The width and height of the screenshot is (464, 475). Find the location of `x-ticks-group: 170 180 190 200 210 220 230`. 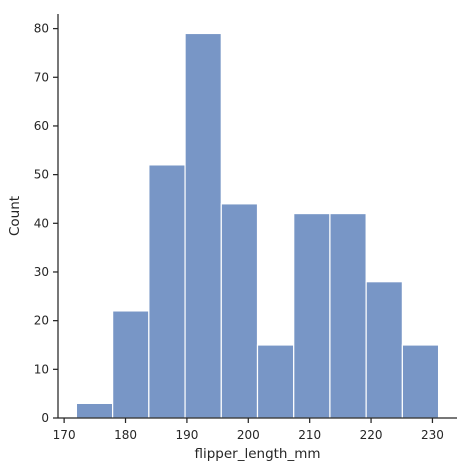

x-ticks-group: 170 180 190 200 210 220 230 is located at coordinates (248, 430).